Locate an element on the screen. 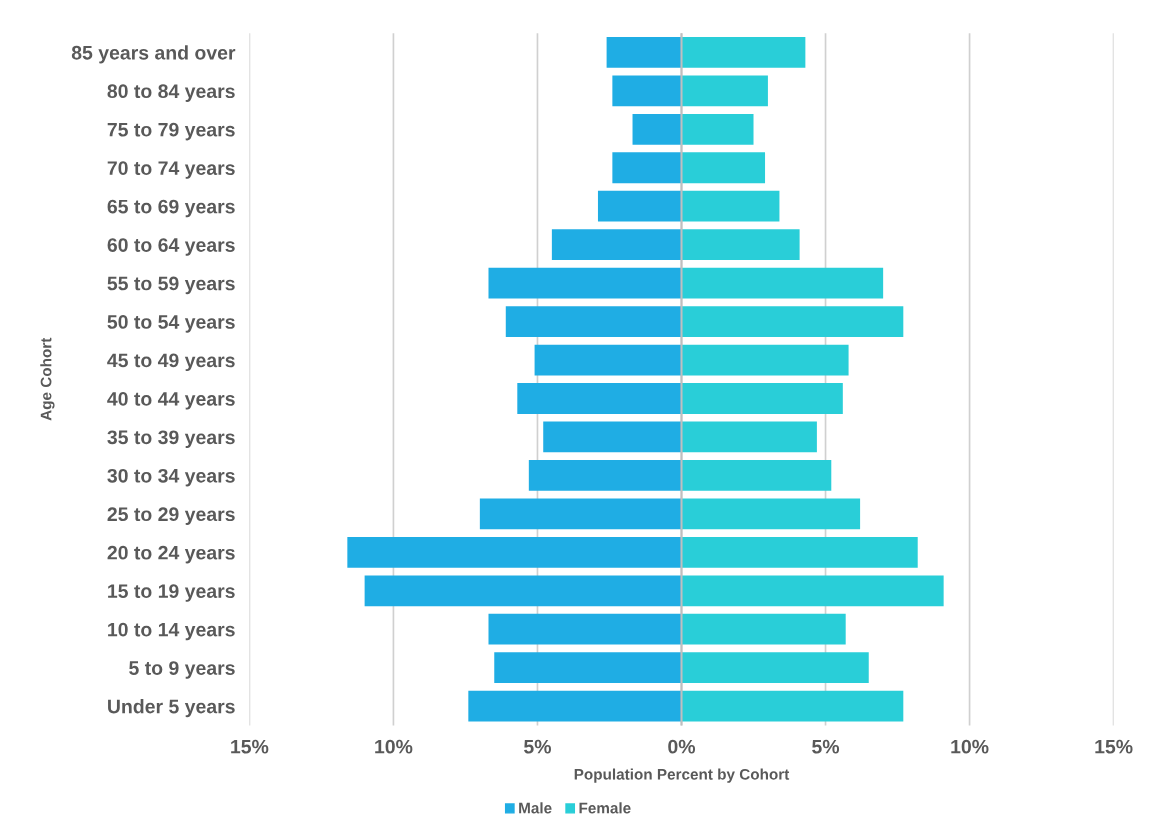 The width and height of the screenshot is (1160, 829). y-tick-label: 80 to 84 years is located at coordinates (171, 93).